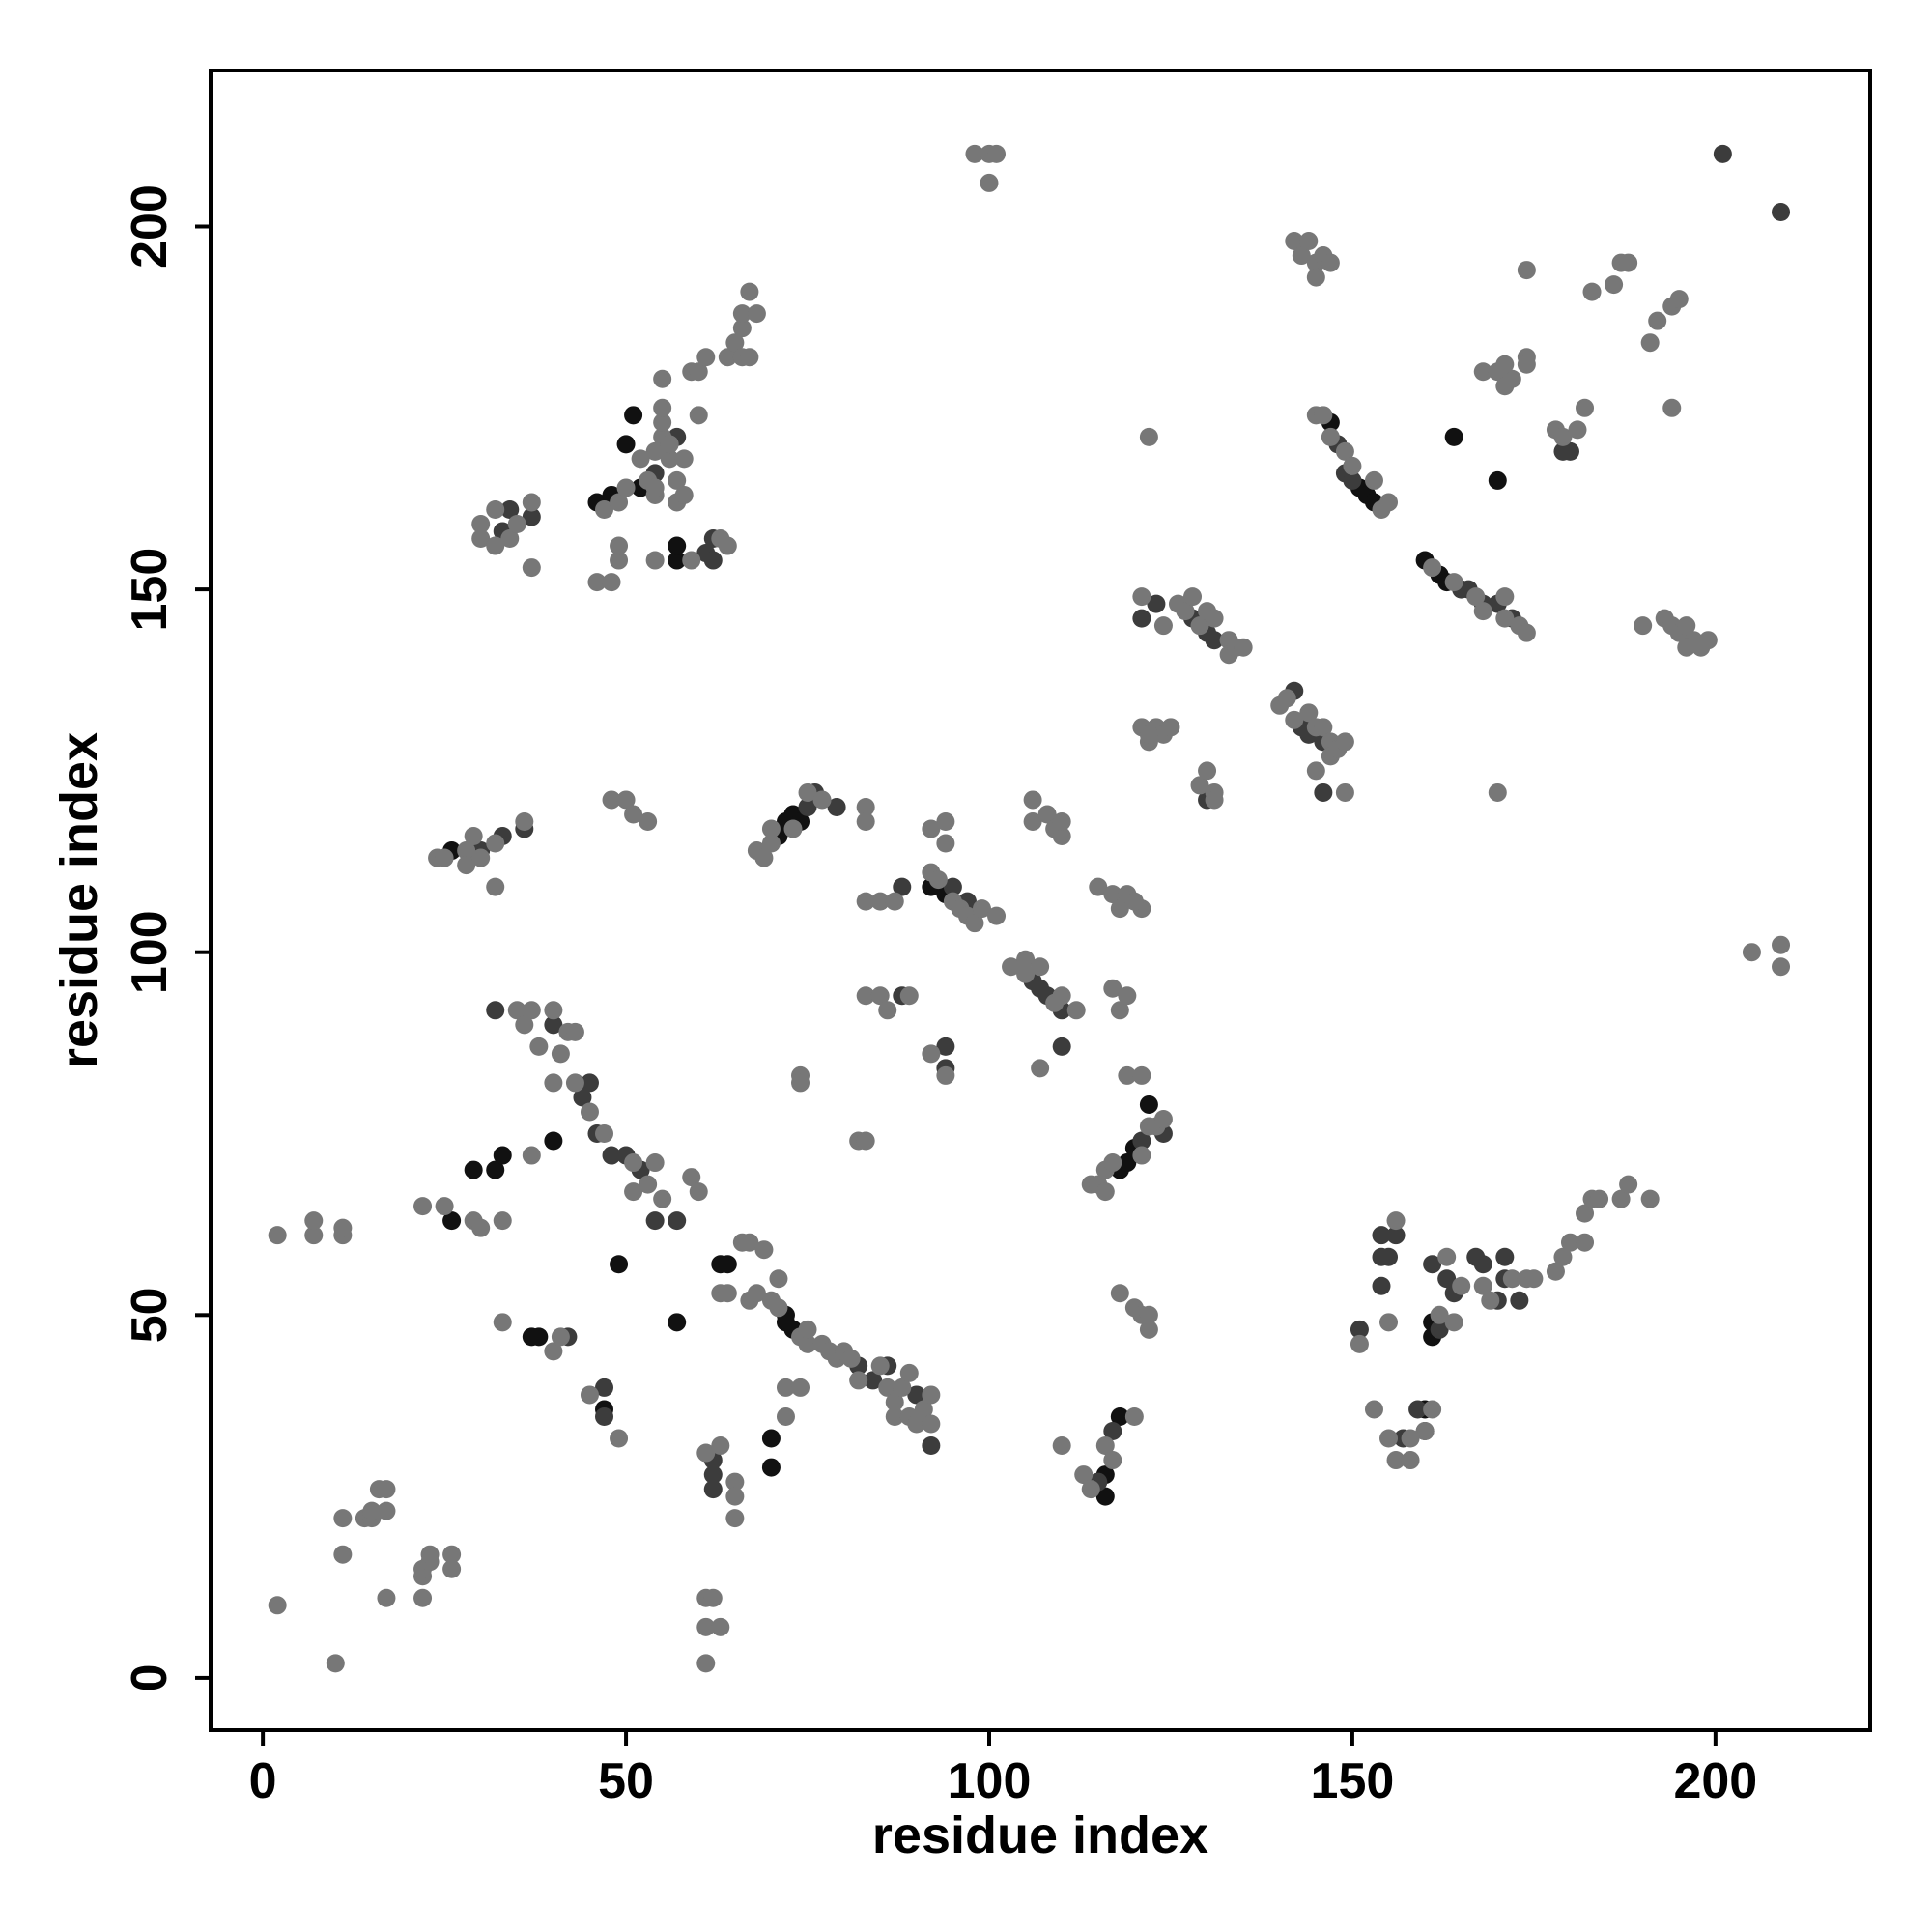  Describe the element at coordinates (1353, 1781) in the screenshot. I see `x-tick-label: 150` at that location.